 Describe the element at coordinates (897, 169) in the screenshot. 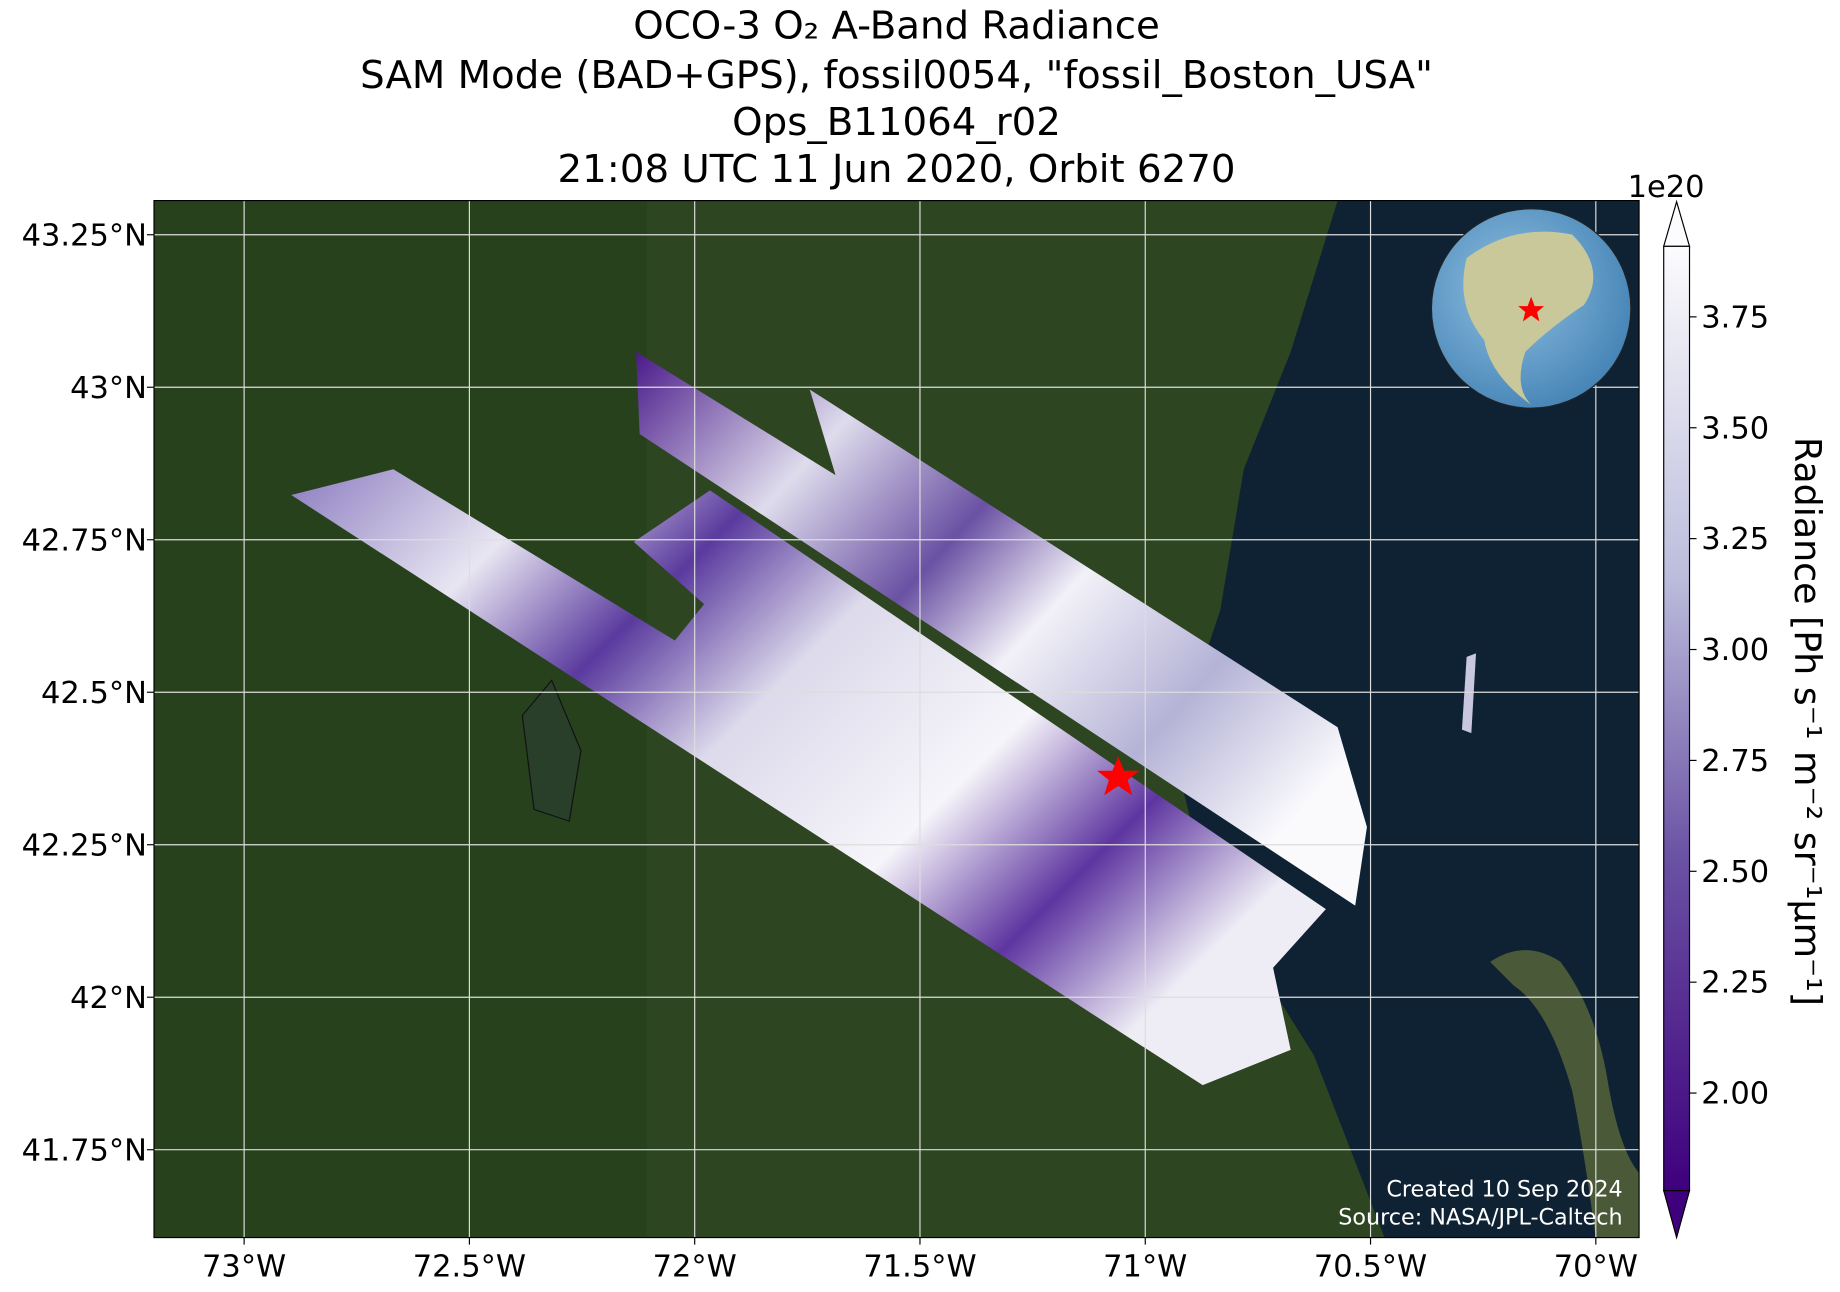

I see `title-line: 21:08 UTC 11 Jun 2020, Orbit 6270` at that location.